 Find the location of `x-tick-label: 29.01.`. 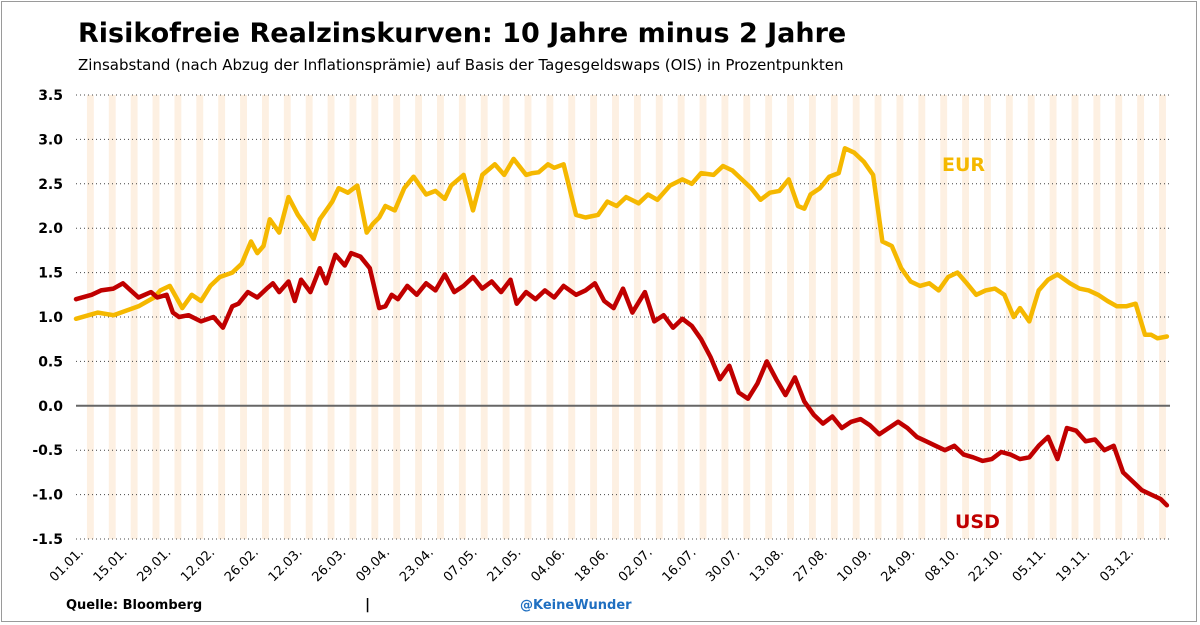

x-tick-label: 29.01. is located at coordinates (154, 565).